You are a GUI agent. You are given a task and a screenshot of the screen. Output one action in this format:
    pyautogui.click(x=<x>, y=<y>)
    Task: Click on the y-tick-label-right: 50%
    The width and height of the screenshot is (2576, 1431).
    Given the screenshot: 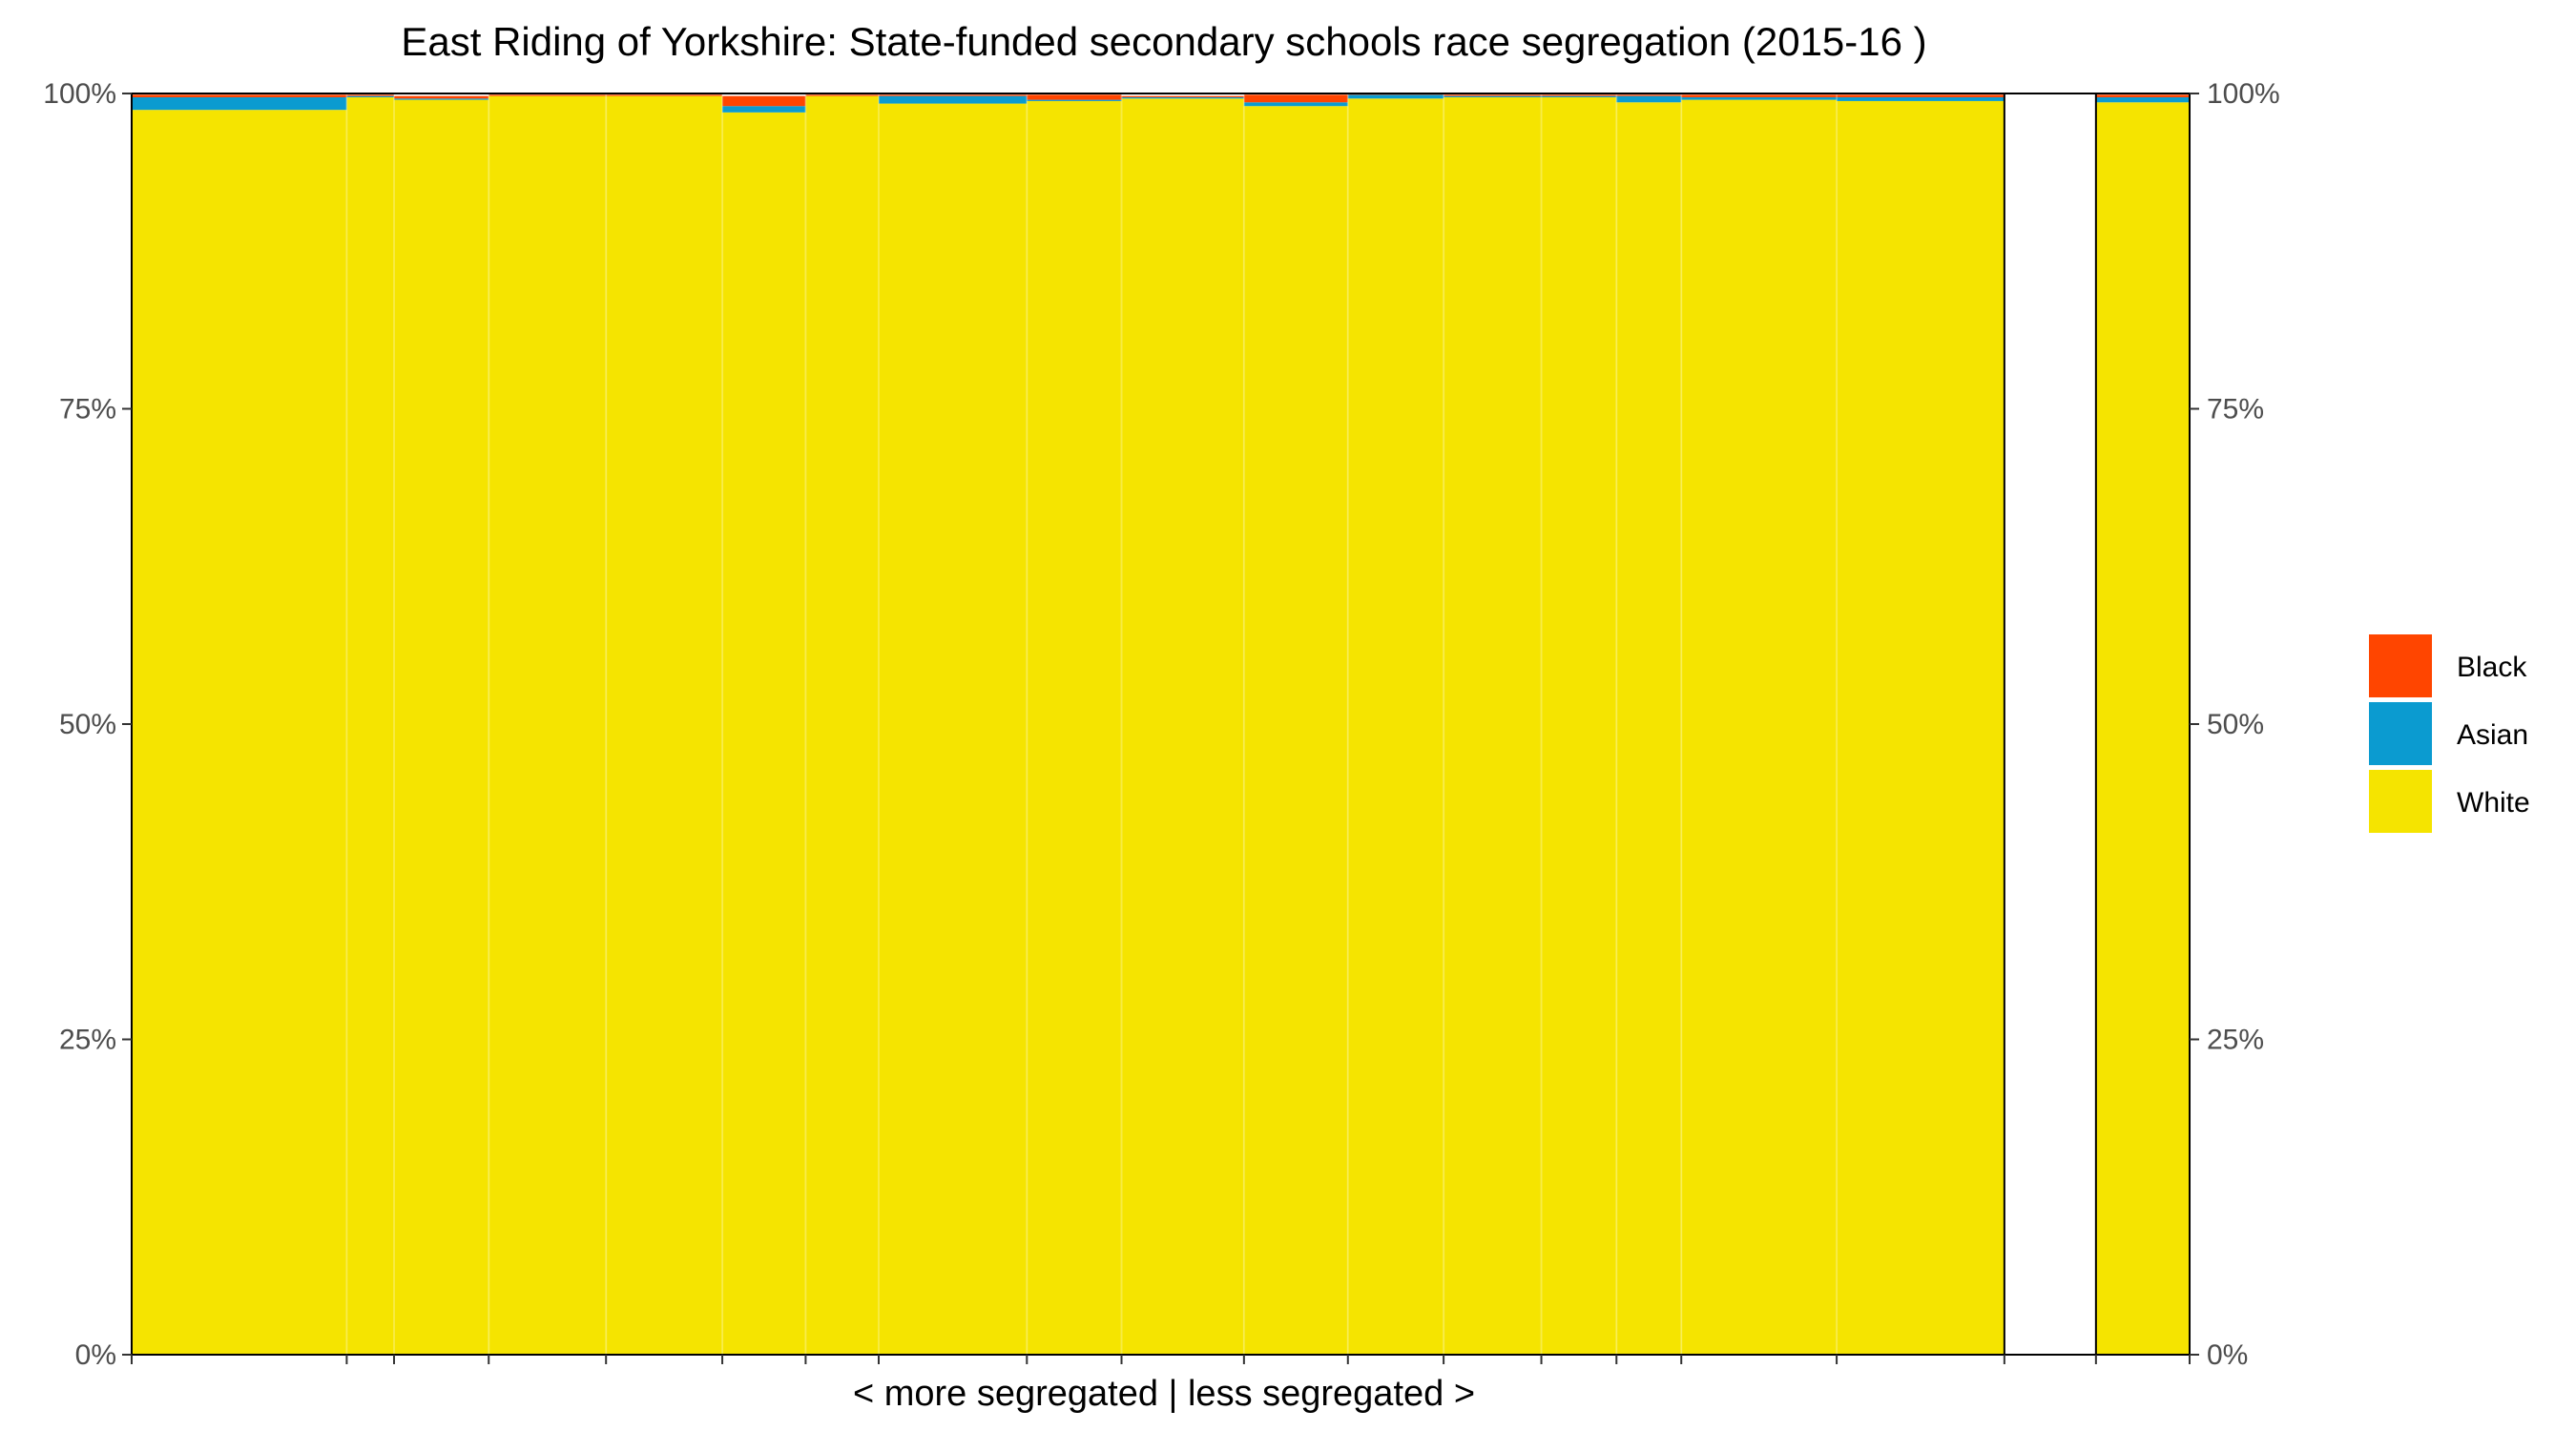 What is the action you would take?
    pyautogui.click(x=2235, y=724)
    